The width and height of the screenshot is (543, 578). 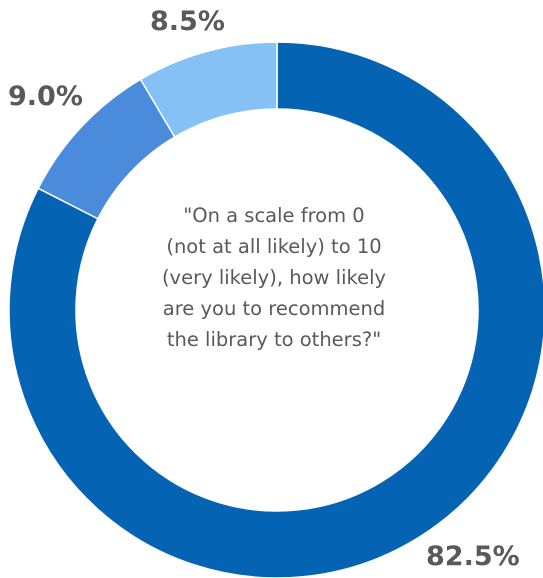 What do you see at coordinates (187, 21) in the screenshot?
I see `data-label-8-5: 8.5%` at bounding box center [187, 21].